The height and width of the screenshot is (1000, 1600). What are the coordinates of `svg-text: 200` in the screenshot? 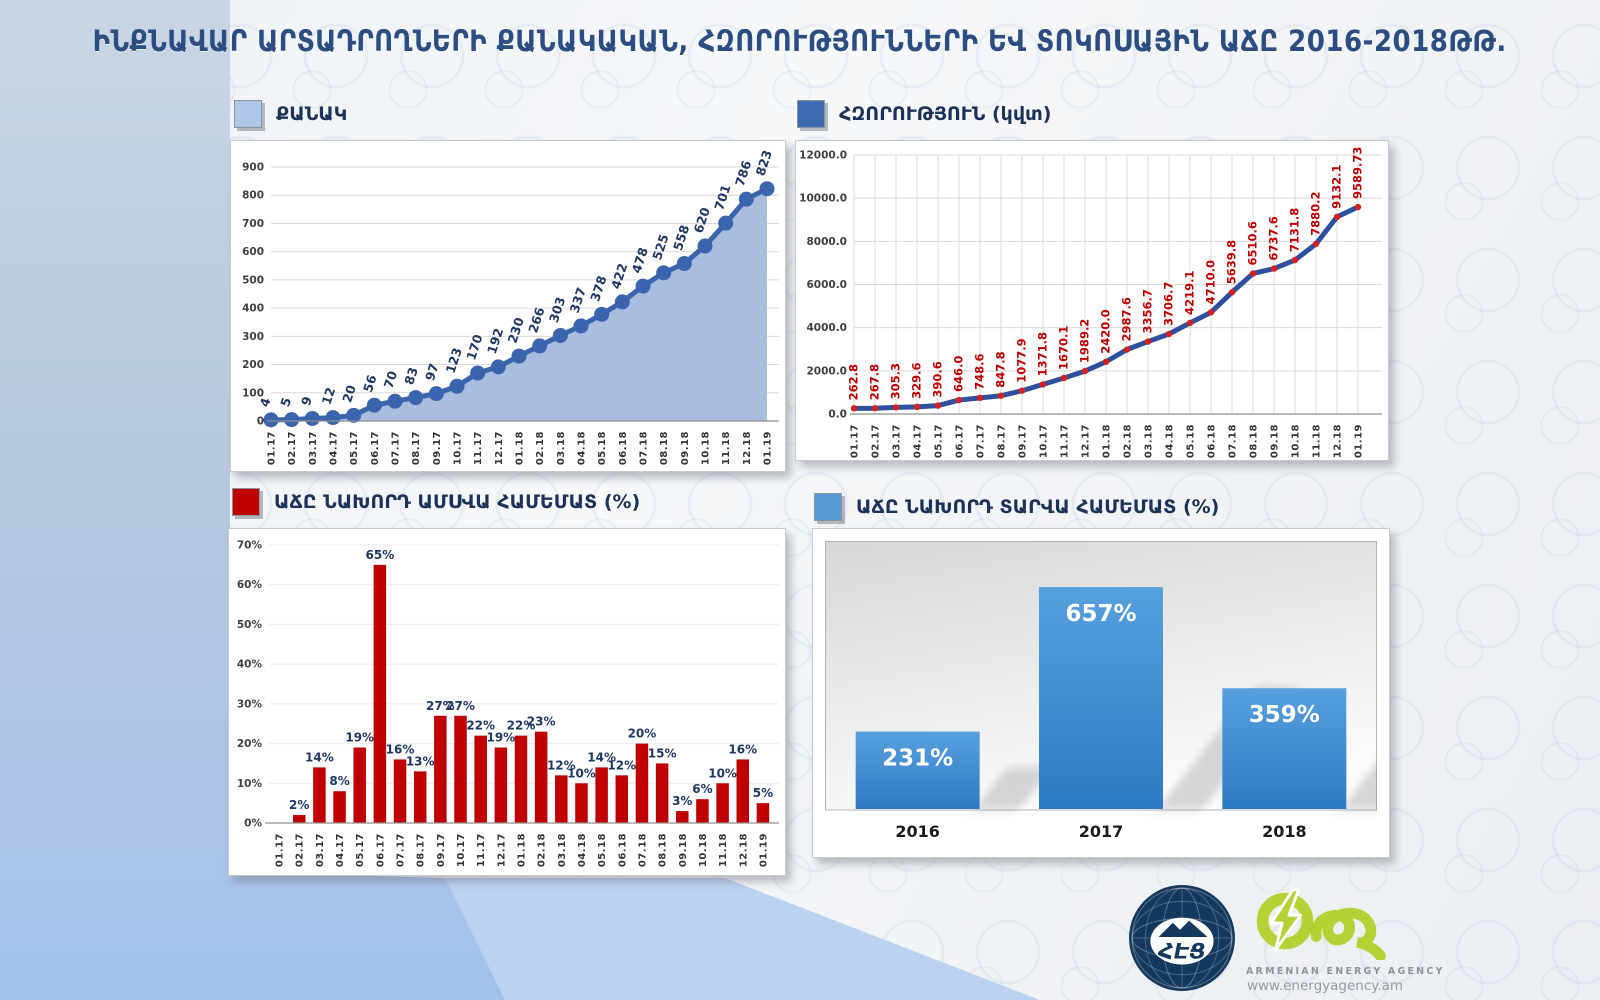 It's located at (253, 365).